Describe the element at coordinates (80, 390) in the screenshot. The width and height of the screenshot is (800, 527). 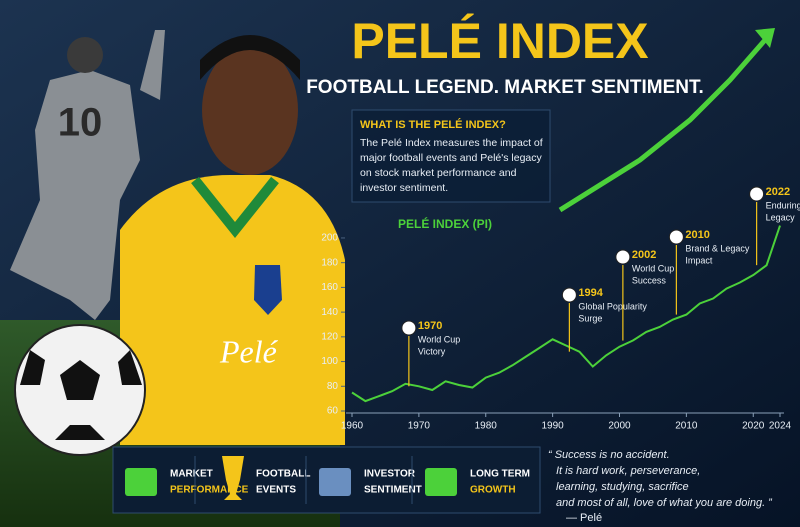
I see `football` at that location.